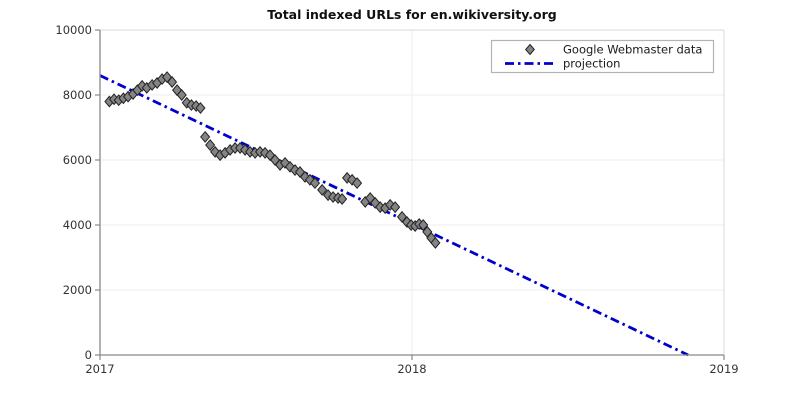  I want to click on y-tick-label: 2000, so click(77, 290).